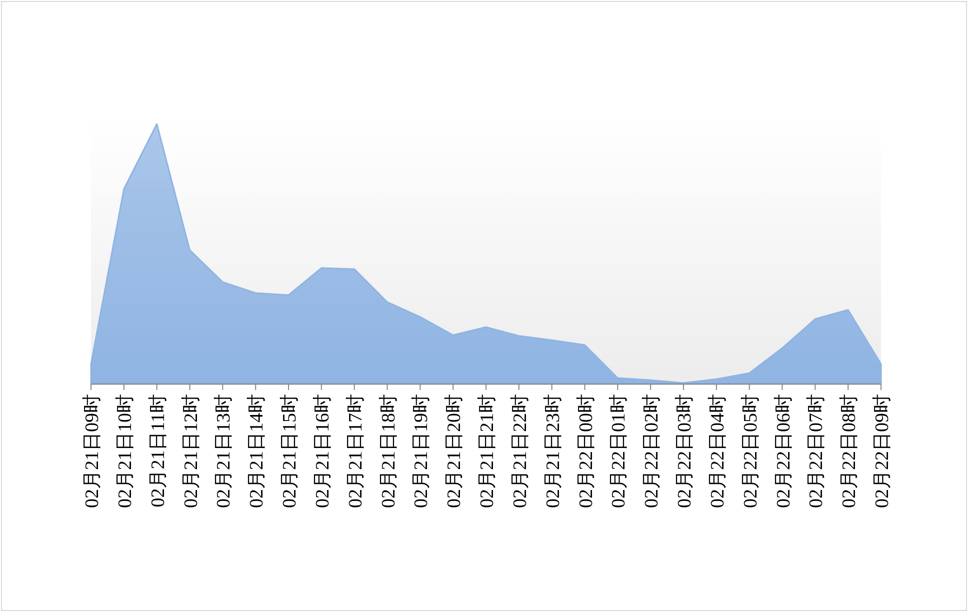 The image size is (968, 612). What do you see at coordinates (717, 451) in the screenshot?
I see `x-tick-label: 02月22日04时` at bounding box center [717, 451].